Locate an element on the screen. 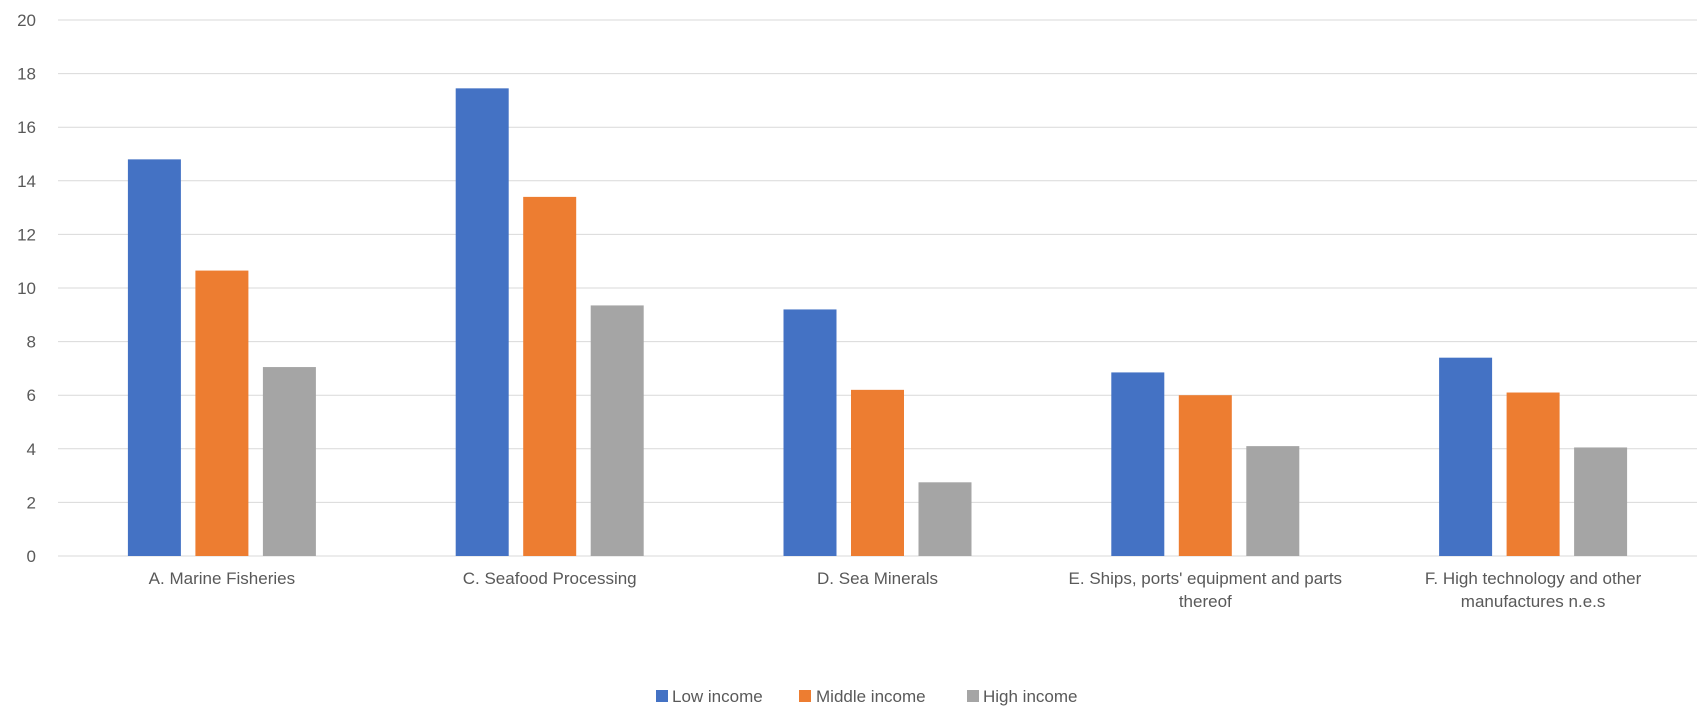 This screenshot has height=708, width=1697. y-tick-label: 10 is located at coordinates (26, 288).